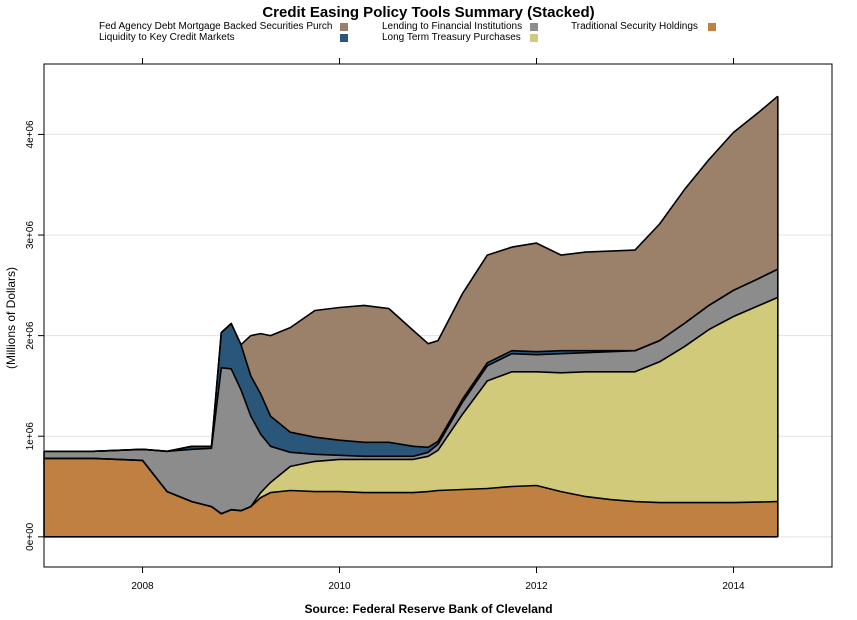  I want to click on legend-label-lending: Lending to Financial Institutions, so click(452, 26).